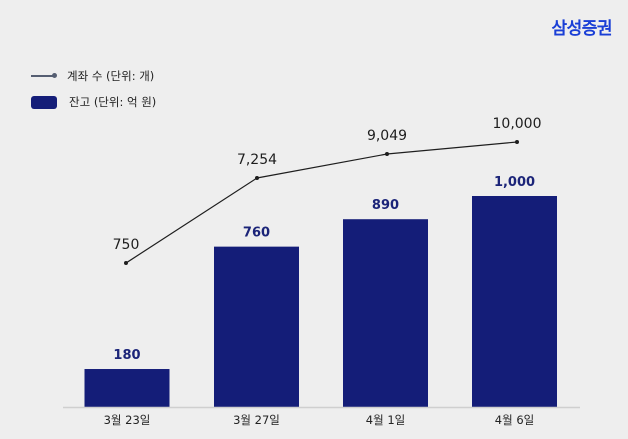  What do you see at coordinates (387, 136) in the screenshot?
I see `line-value-label: 9,049` at bounding box center [387, 136].